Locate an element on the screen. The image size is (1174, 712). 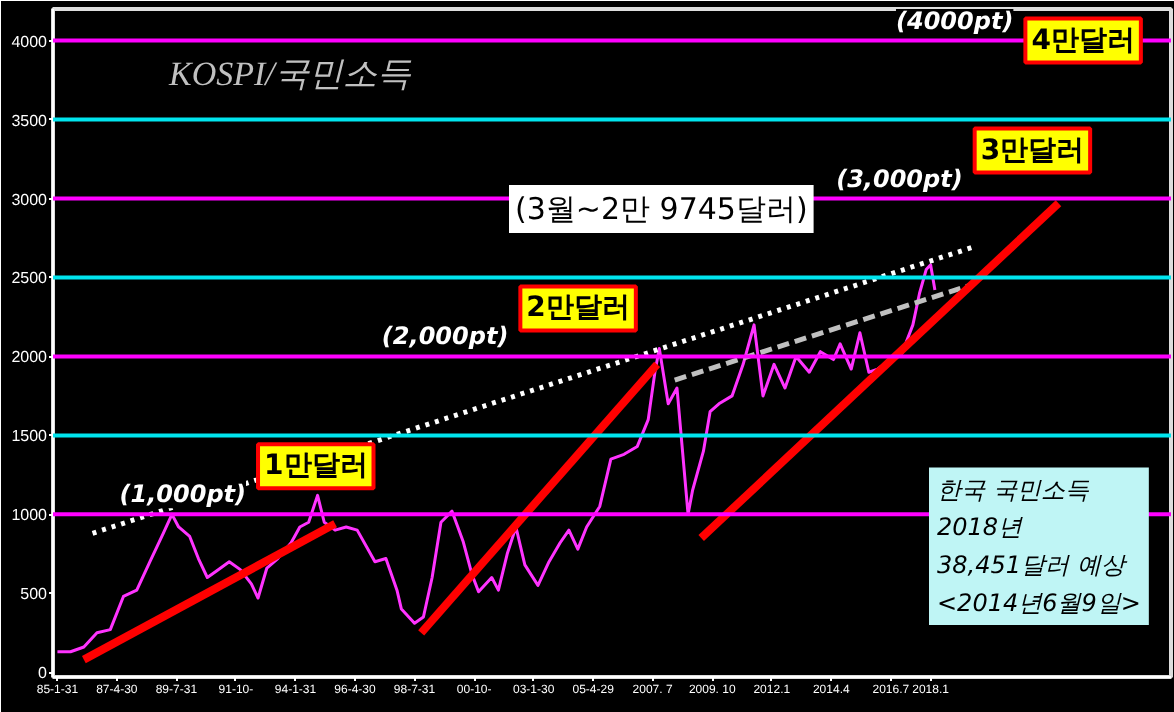
text: KOSPI/국민소득 is located at coordinates (290, 74).